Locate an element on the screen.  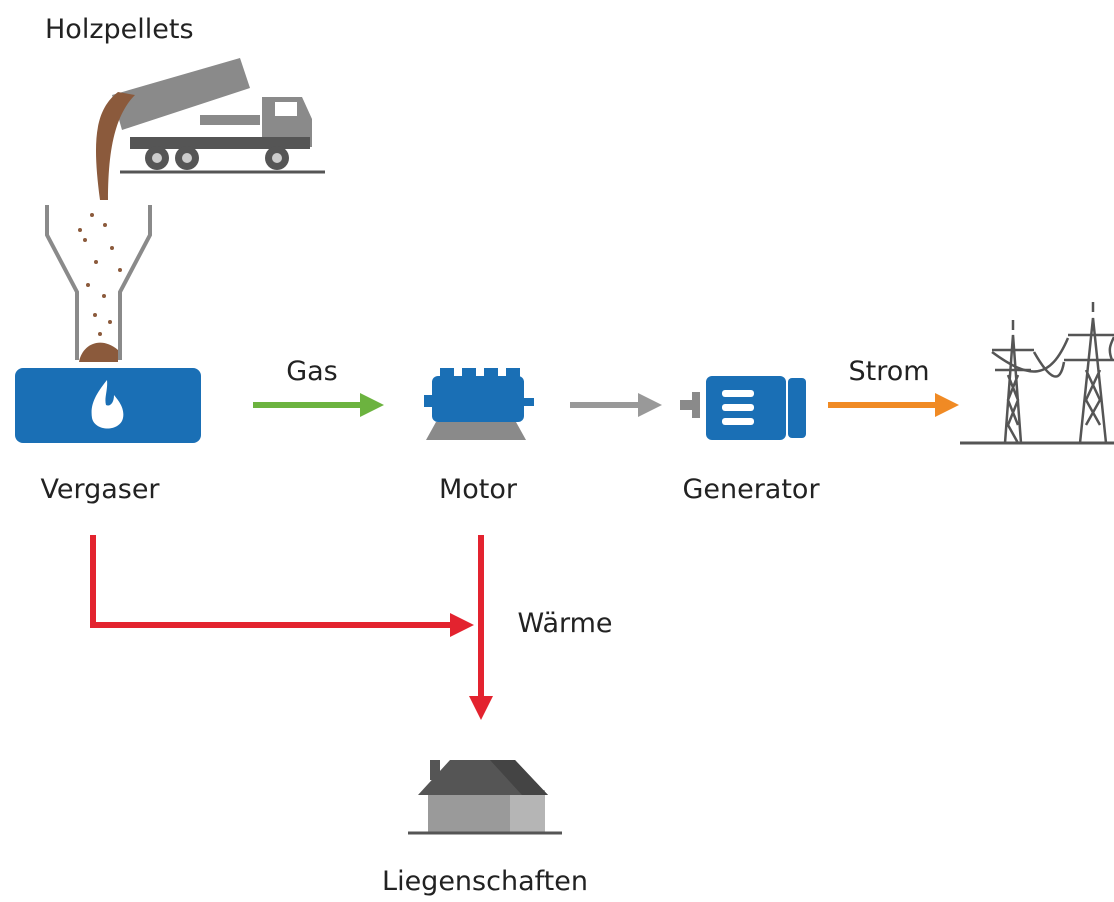
heat-line is located at coordinates (282, 586).